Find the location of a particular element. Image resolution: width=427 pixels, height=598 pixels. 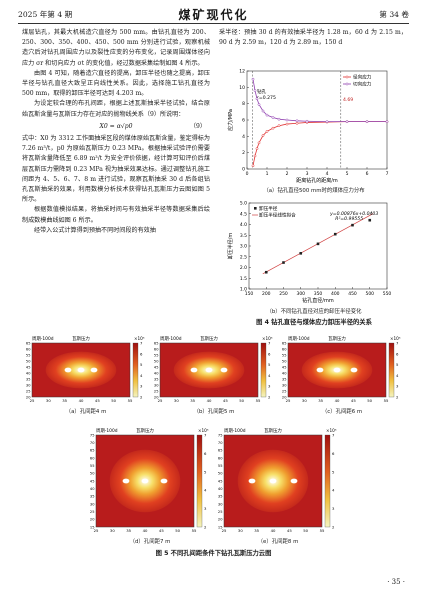

panel-title: 瓦斯压力 is located at coordinates (273, 430).